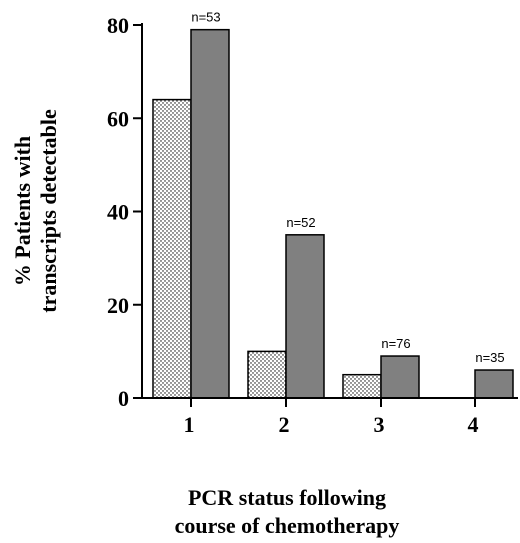 The height and width of the screenshot is (543, 520). What do you see at coordinates (300, 222) in the screenshot?
I see `sample-size-label-2: n=52` at bounding box center [300, 222].